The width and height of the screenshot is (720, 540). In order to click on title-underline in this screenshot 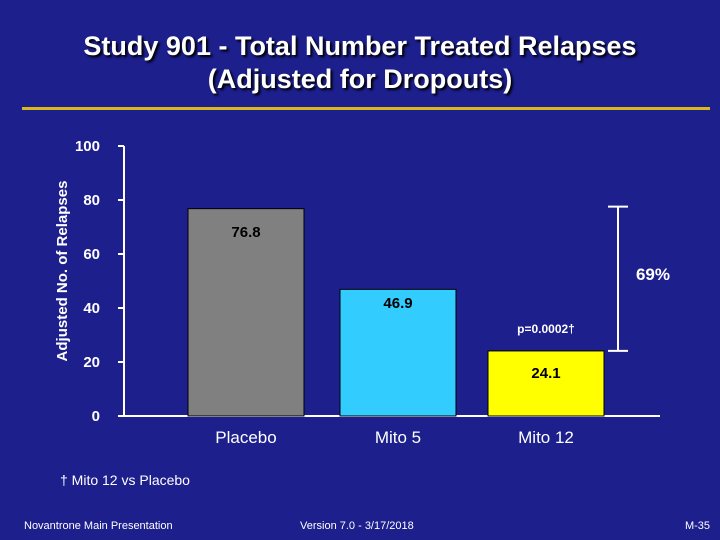, I will do `click(366, 108)`.